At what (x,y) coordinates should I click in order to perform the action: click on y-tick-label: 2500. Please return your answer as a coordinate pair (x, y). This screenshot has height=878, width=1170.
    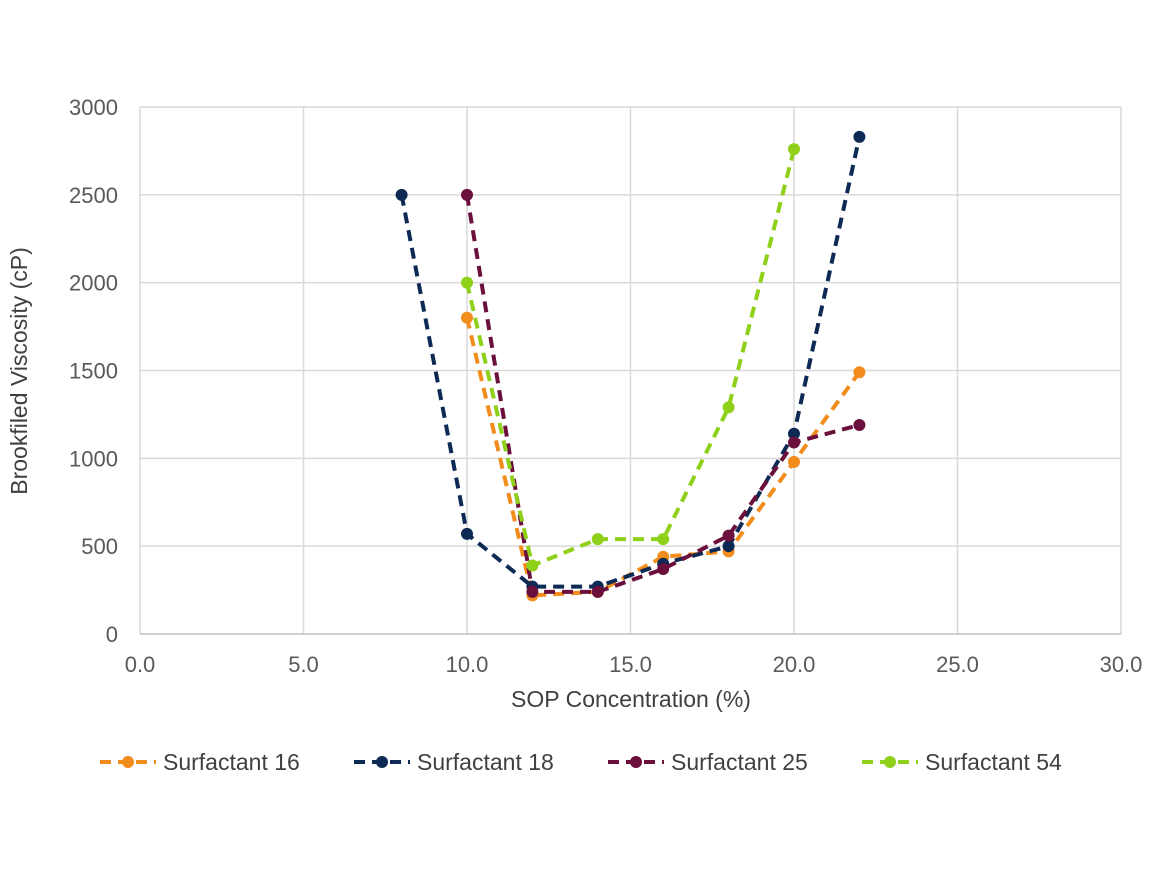
    Looking at the image, I should click on (93, 195).